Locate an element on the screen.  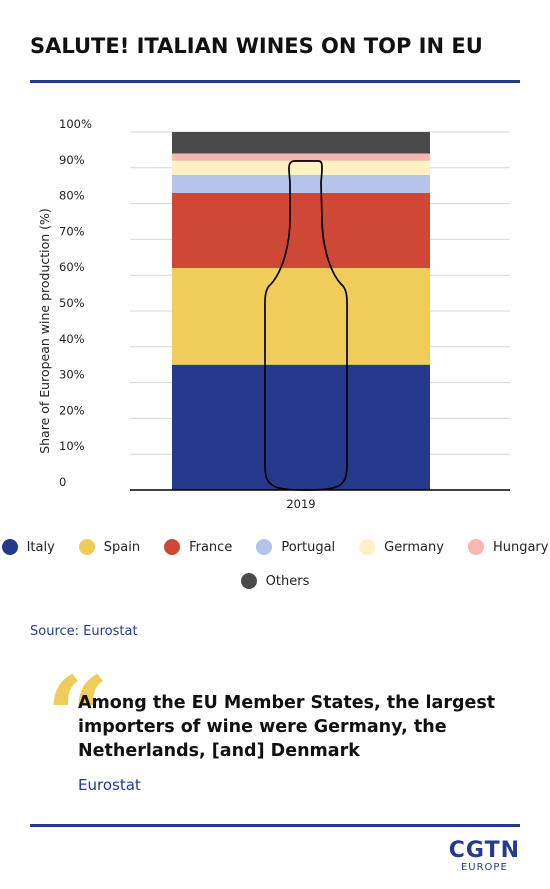
y-tick-label: 90% is located at coordinates (72, 160).